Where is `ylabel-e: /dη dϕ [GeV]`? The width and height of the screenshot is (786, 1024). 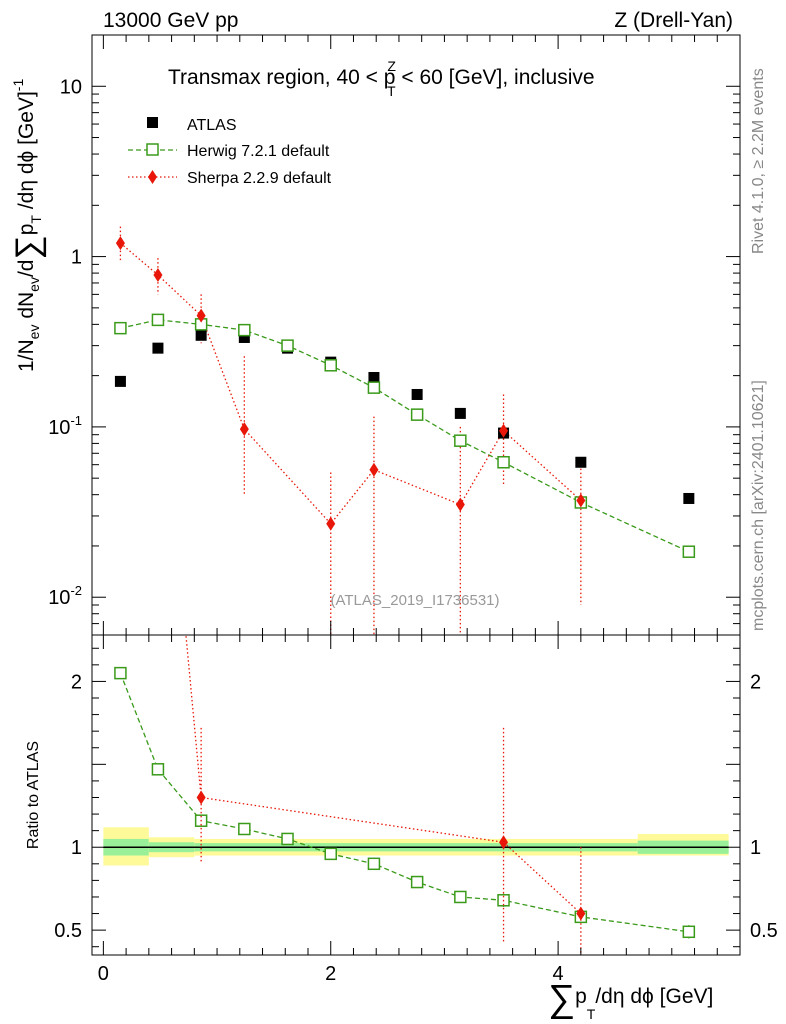
ylabel-e: /dη dϕ [GeV] is located at coordinates (26, 153).